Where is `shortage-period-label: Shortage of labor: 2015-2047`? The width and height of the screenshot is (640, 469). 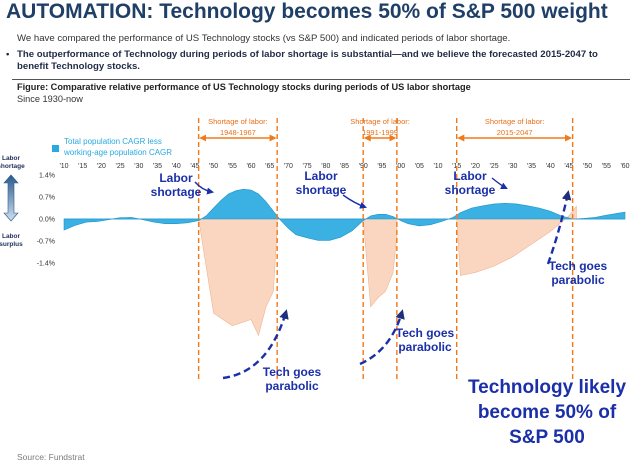
shortage-period-label: Shortage of labor: 2015-2047 is located at coordinates (515, 127).